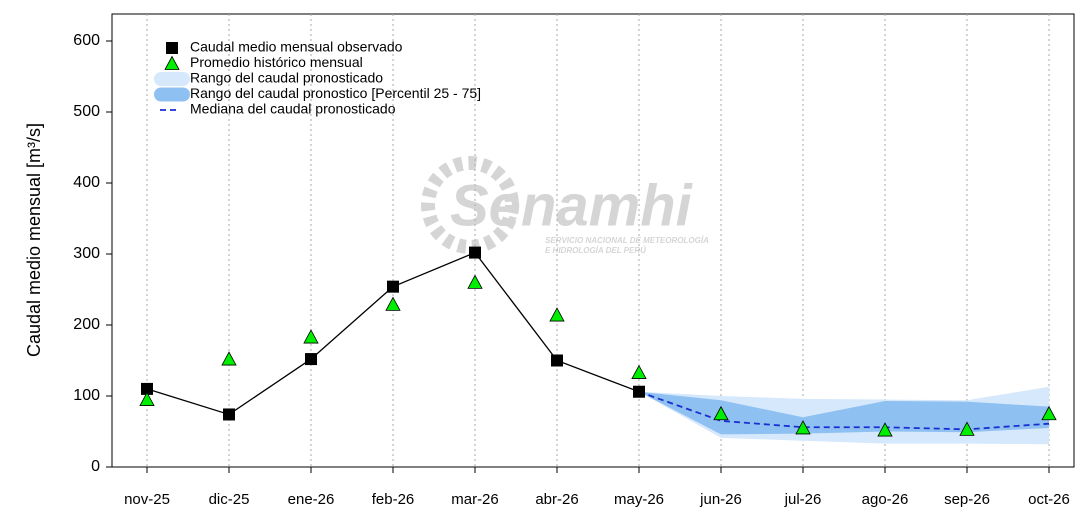 Image resolution: width=1075 pixels, height=509 pixels. I want to click on y-tick-label: 600, so click(86, 40).